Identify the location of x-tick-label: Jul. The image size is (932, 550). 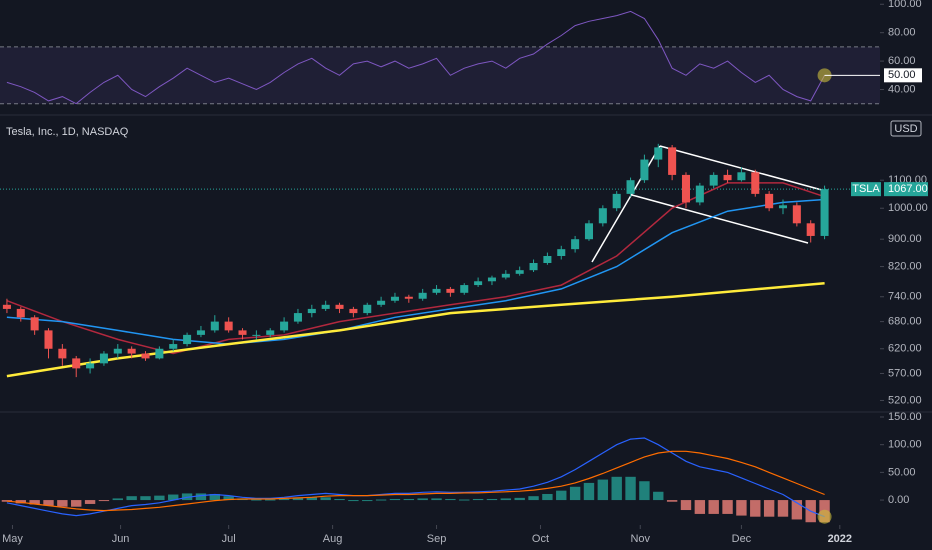
(229, 539).